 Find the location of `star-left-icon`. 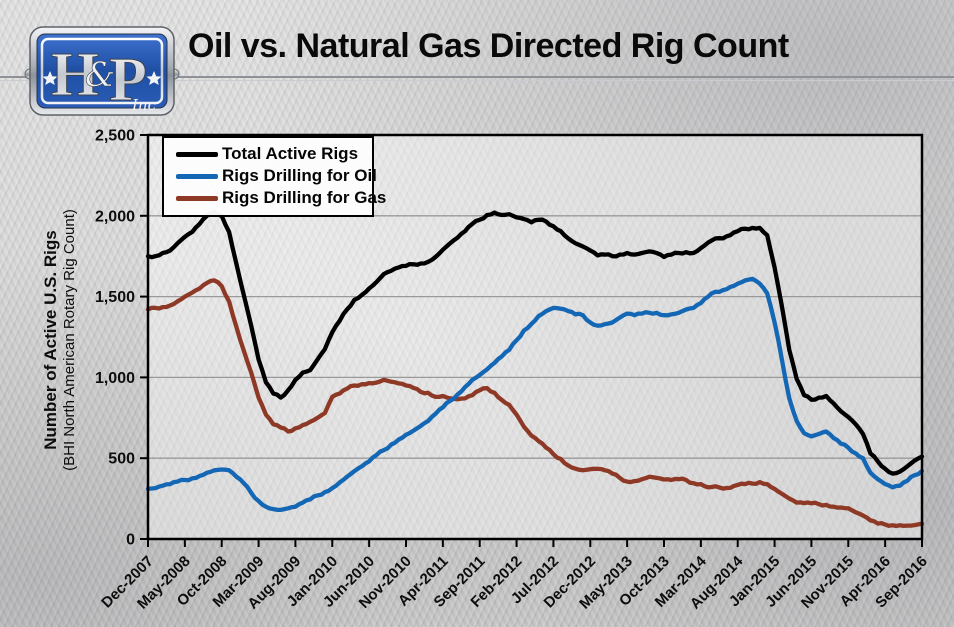

star-left-icon is located at coordinates (50, 78).